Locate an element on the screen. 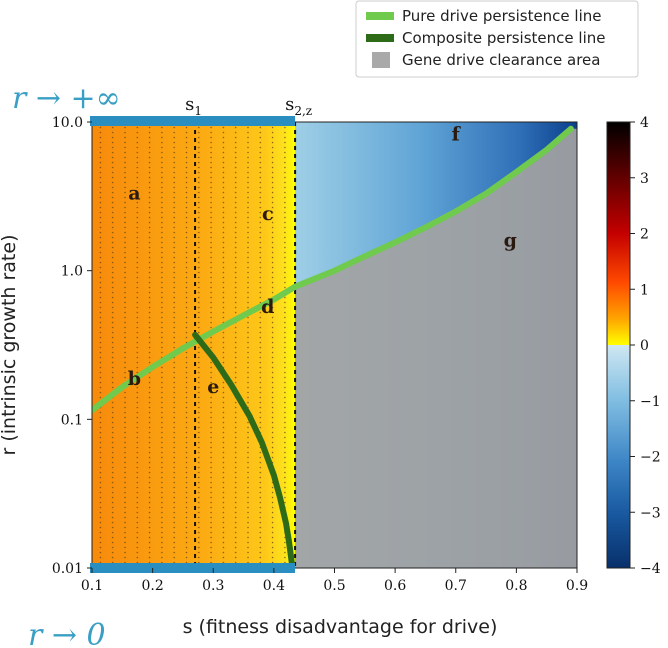  colorbar-tick-label: 4 is located at coordinates (644, 123).